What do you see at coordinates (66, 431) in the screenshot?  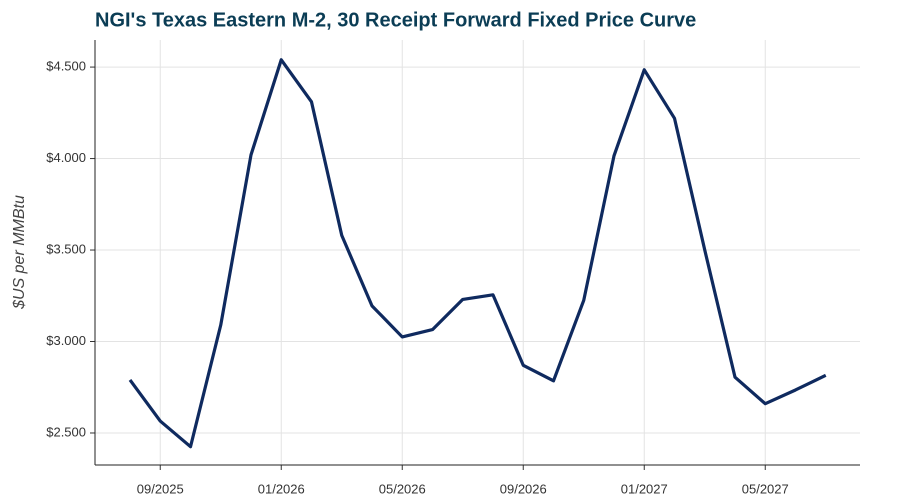 I see `y-tick-label: $2.500` at bounding box center [66, 431].